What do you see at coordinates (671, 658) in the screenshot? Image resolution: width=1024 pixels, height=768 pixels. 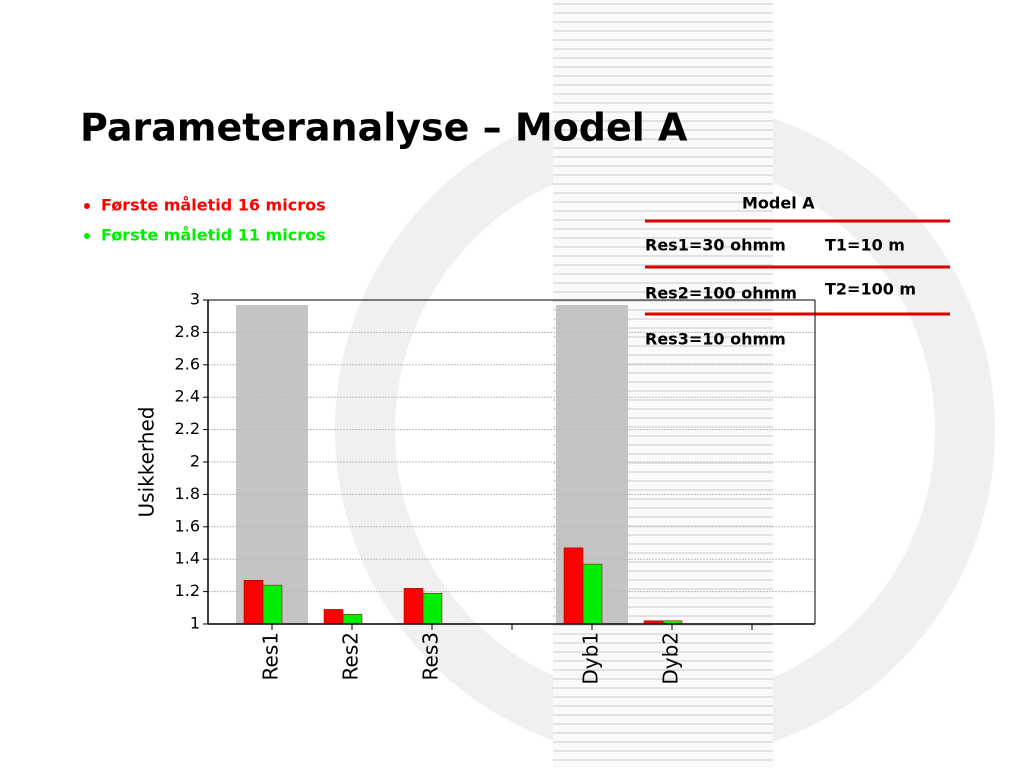 I see `x-tick-label: Dyb2` at bounding box center [671, 658].